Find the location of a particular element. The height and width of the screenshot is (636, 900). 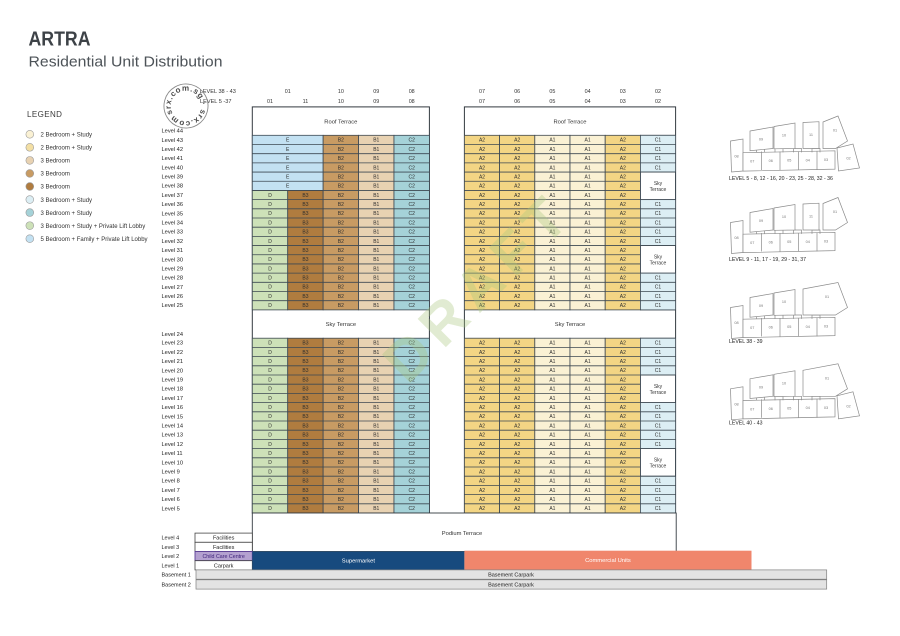

svg-text: LEGEND is located at coordinates (44, 114).